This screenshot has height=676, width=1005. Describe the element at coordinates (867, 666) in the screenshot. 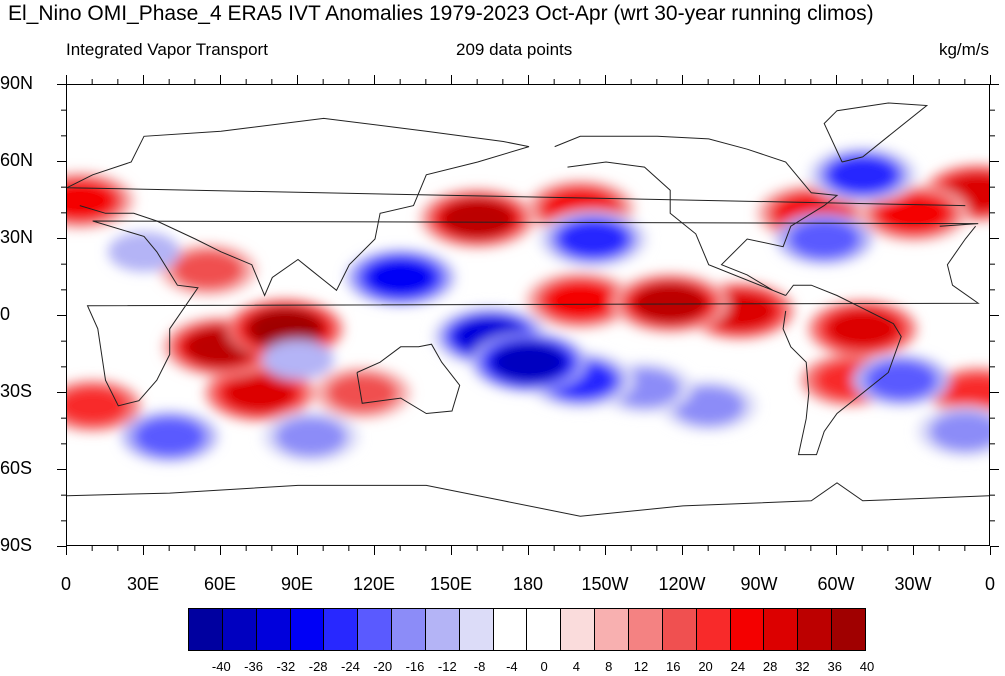

I see `colorbar-tick-label: 40` at that location.